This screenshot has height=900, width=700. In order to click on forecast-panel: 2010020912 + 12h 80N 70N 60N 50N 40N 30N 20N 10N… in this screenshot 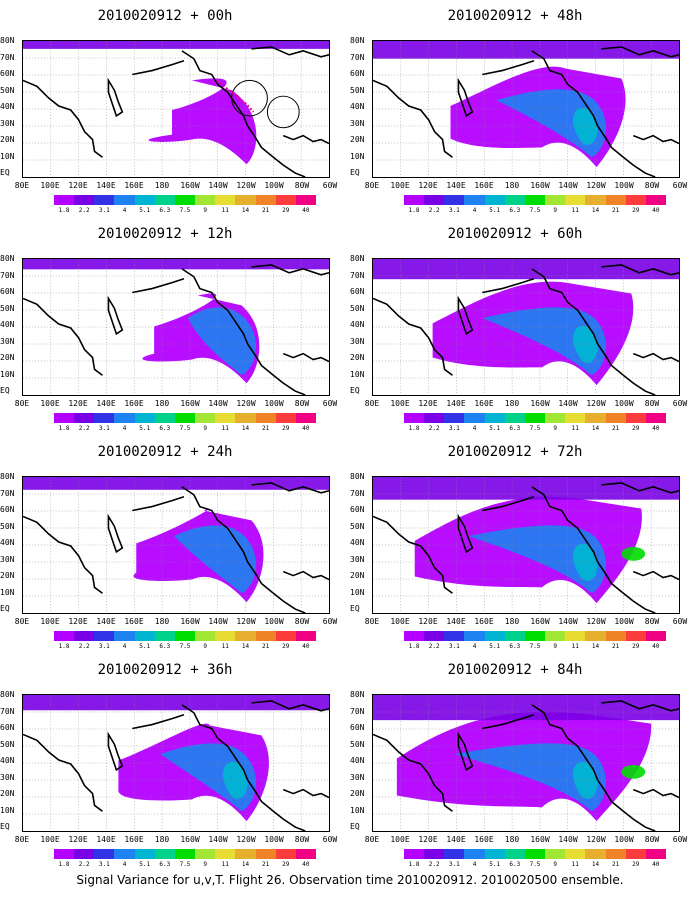, I will do `click(175, 327)`.